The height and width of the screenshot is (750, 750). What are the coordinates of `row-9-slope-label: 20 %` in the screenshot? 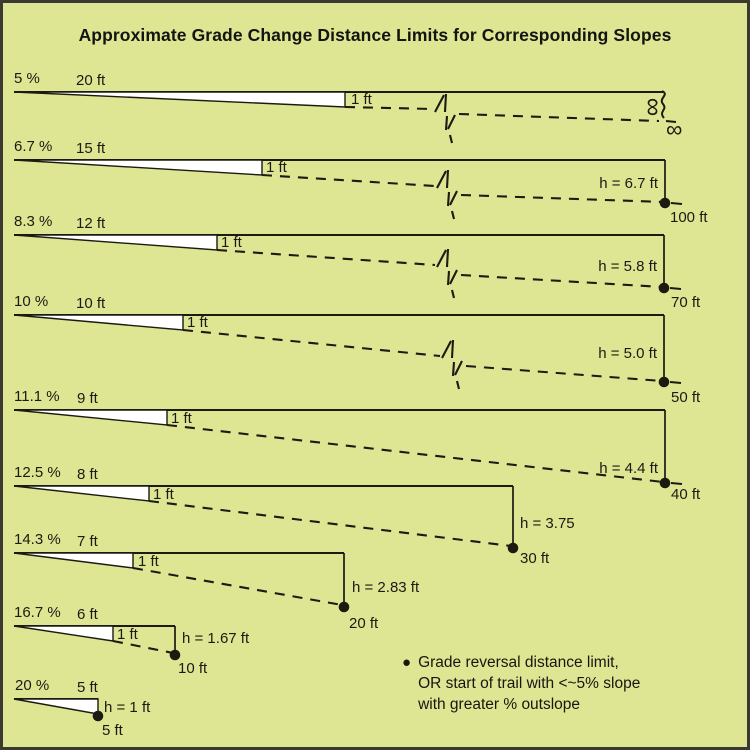 It's located at (32, 685).